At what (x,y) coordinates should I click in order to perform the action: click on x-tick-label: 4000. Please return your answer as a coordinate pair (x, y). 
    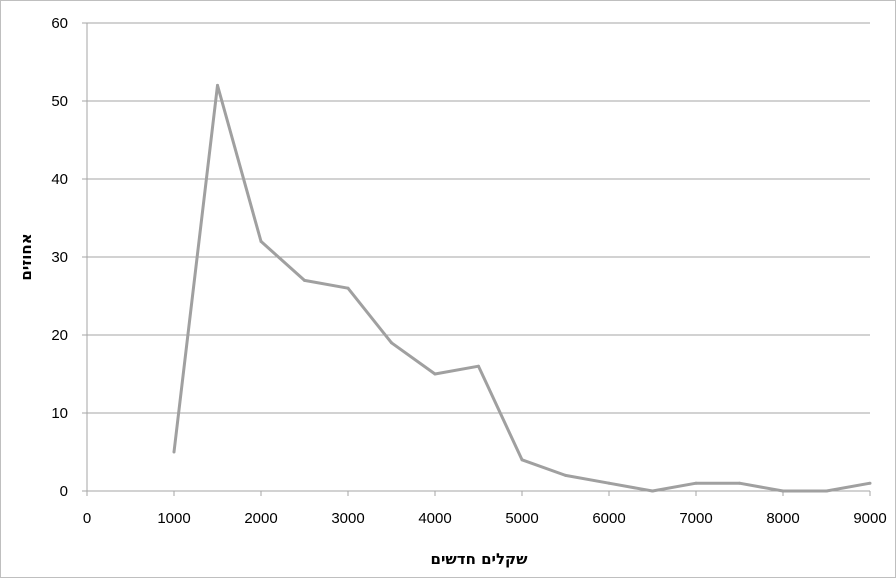
    Looking at the image, I should click on (434, 518).